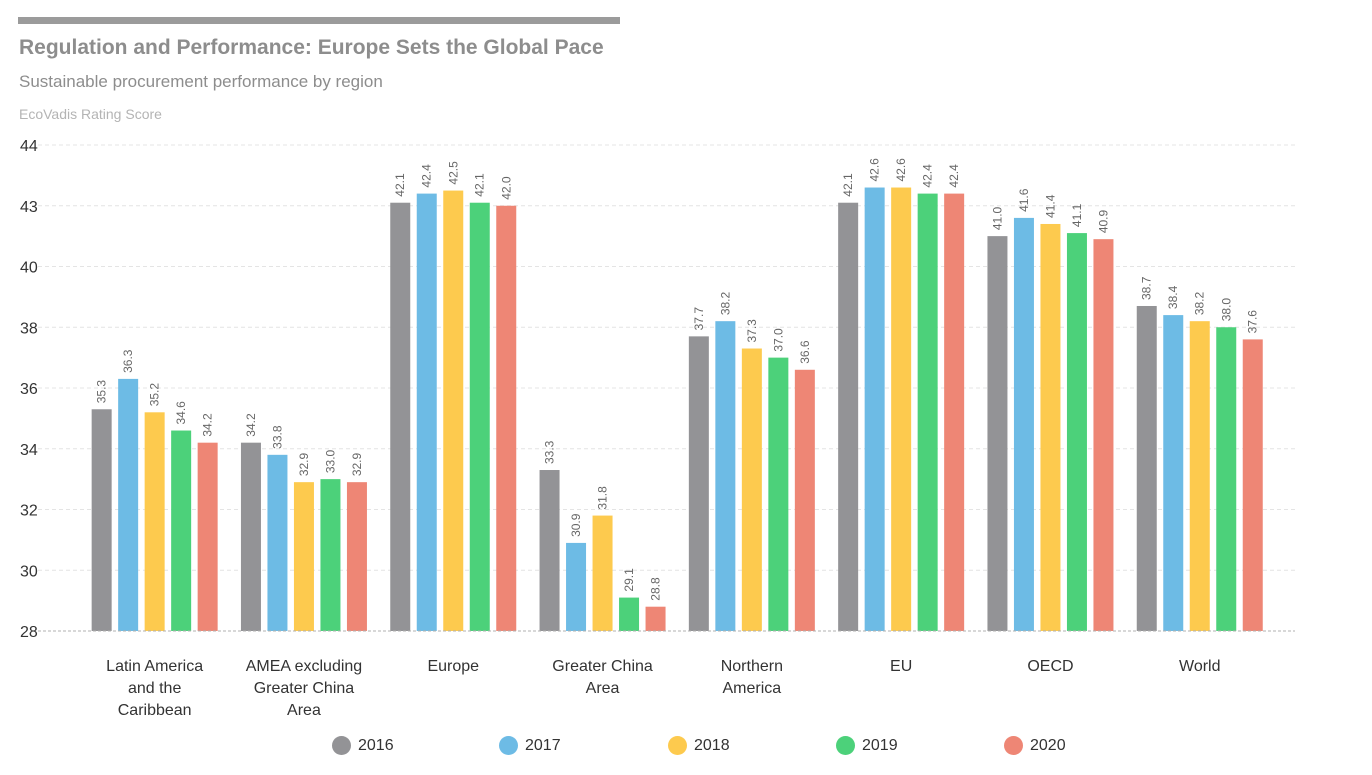 The width and height of the screenshot is (1372, 775). What do you see at coordinates (1024, 200) in the screenshot?
I see `data-label: 41.6` at bounding box center [1024, 200].